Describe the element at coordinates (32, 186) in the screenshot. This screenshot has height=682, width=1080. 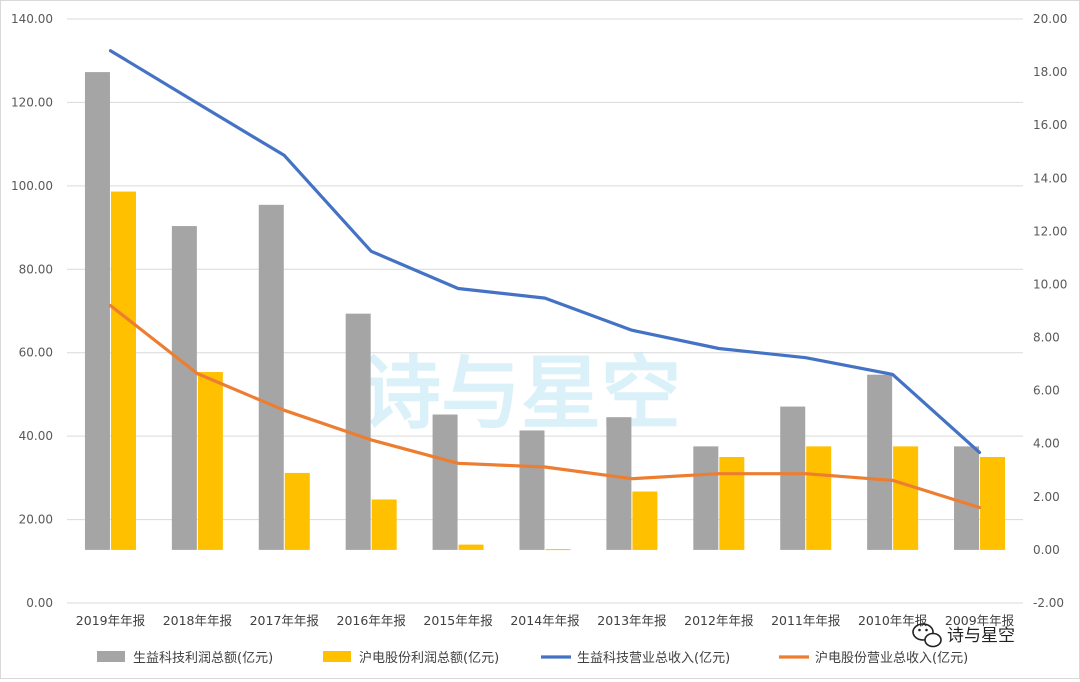
I see `left-tick-label: 100.00` at that location.